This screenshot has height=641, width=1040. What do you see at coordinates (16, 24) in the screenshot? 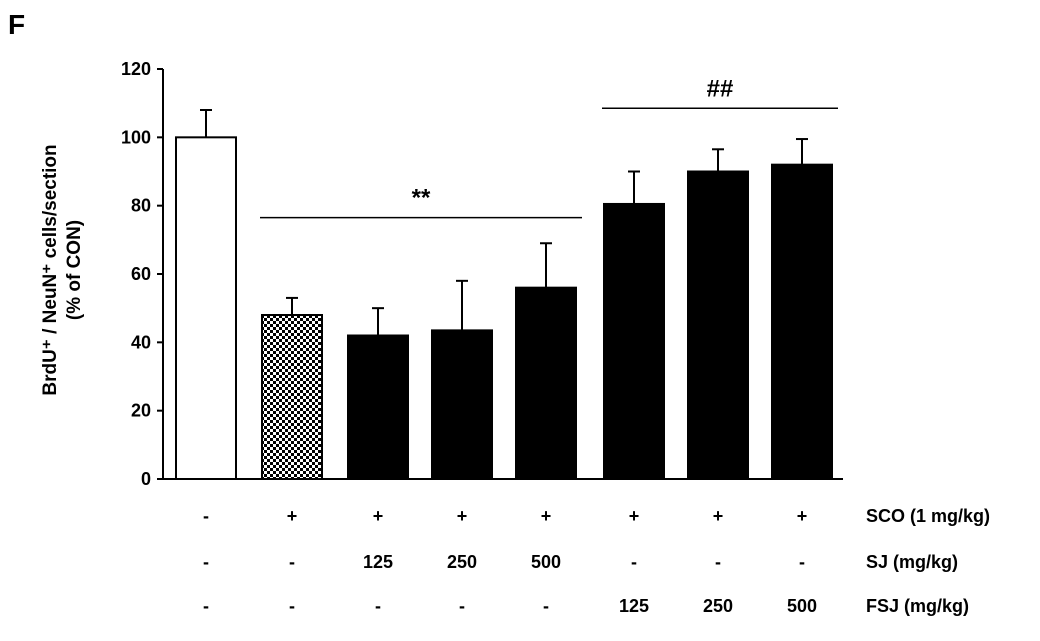
I see `panel-label: F` at bounding box center [16, 24].